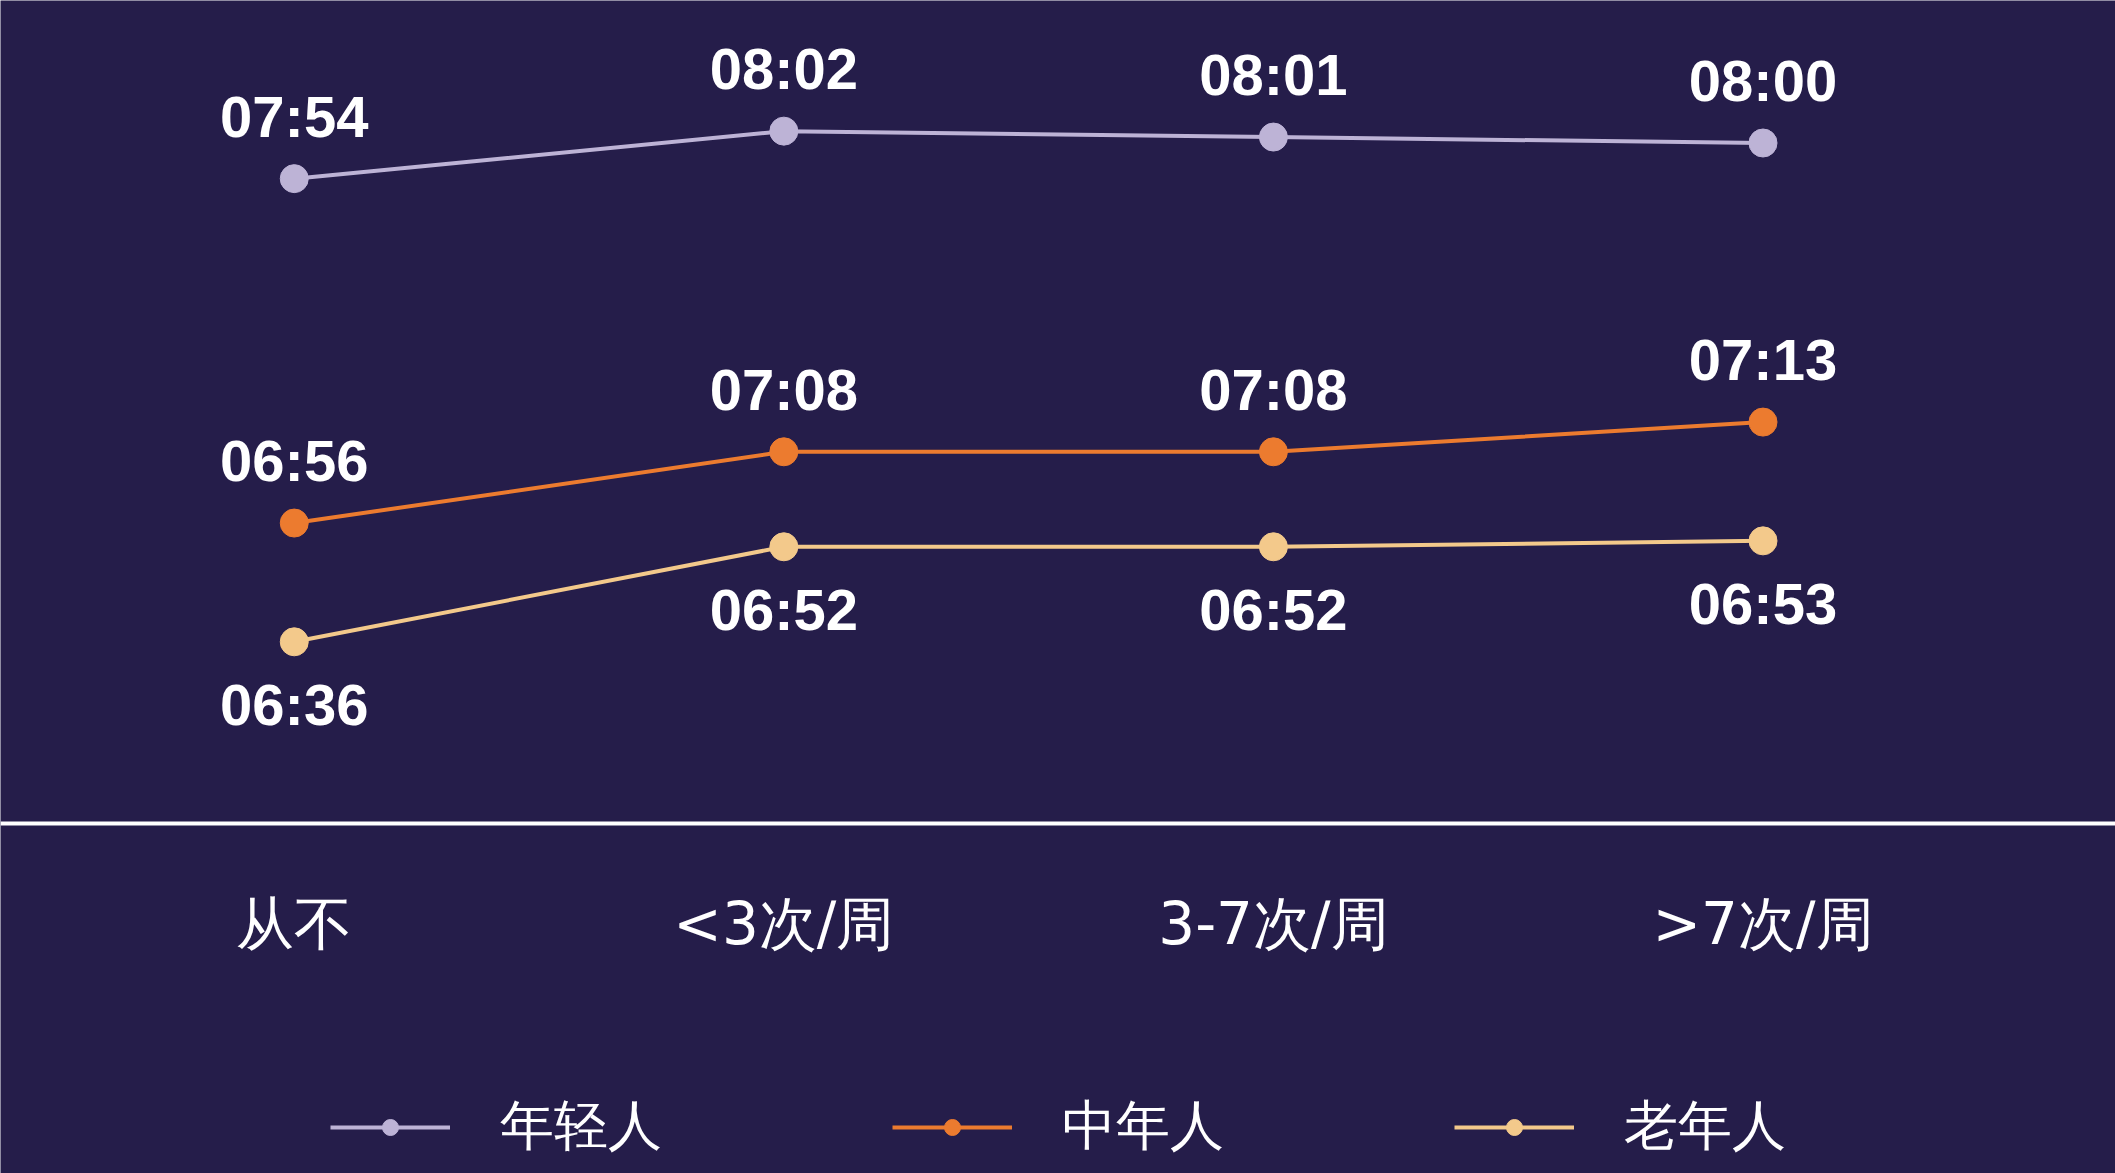 The height and width of the screenshot is (1173, 2115). Describe the element at coordinates (1142, 1126) in the screenshot. I see `legend-label: 中年人` at that location.